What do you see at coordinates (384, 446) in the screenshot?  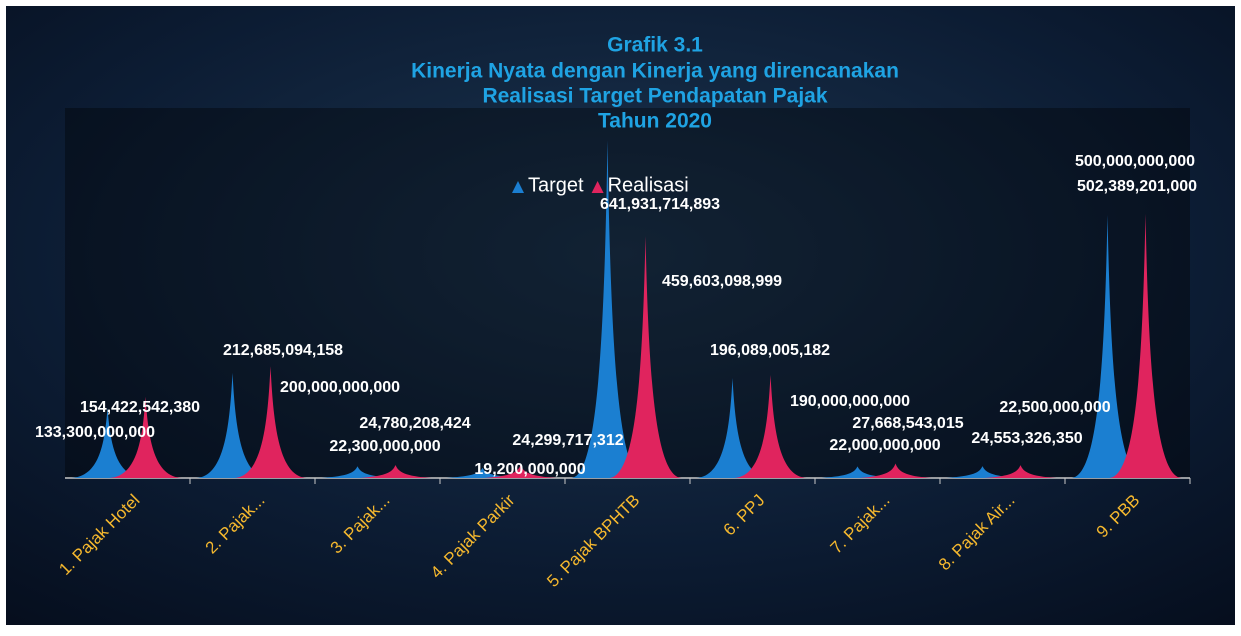 I see `data-label: 22,300,000,000` at bounding box center [384, 446].